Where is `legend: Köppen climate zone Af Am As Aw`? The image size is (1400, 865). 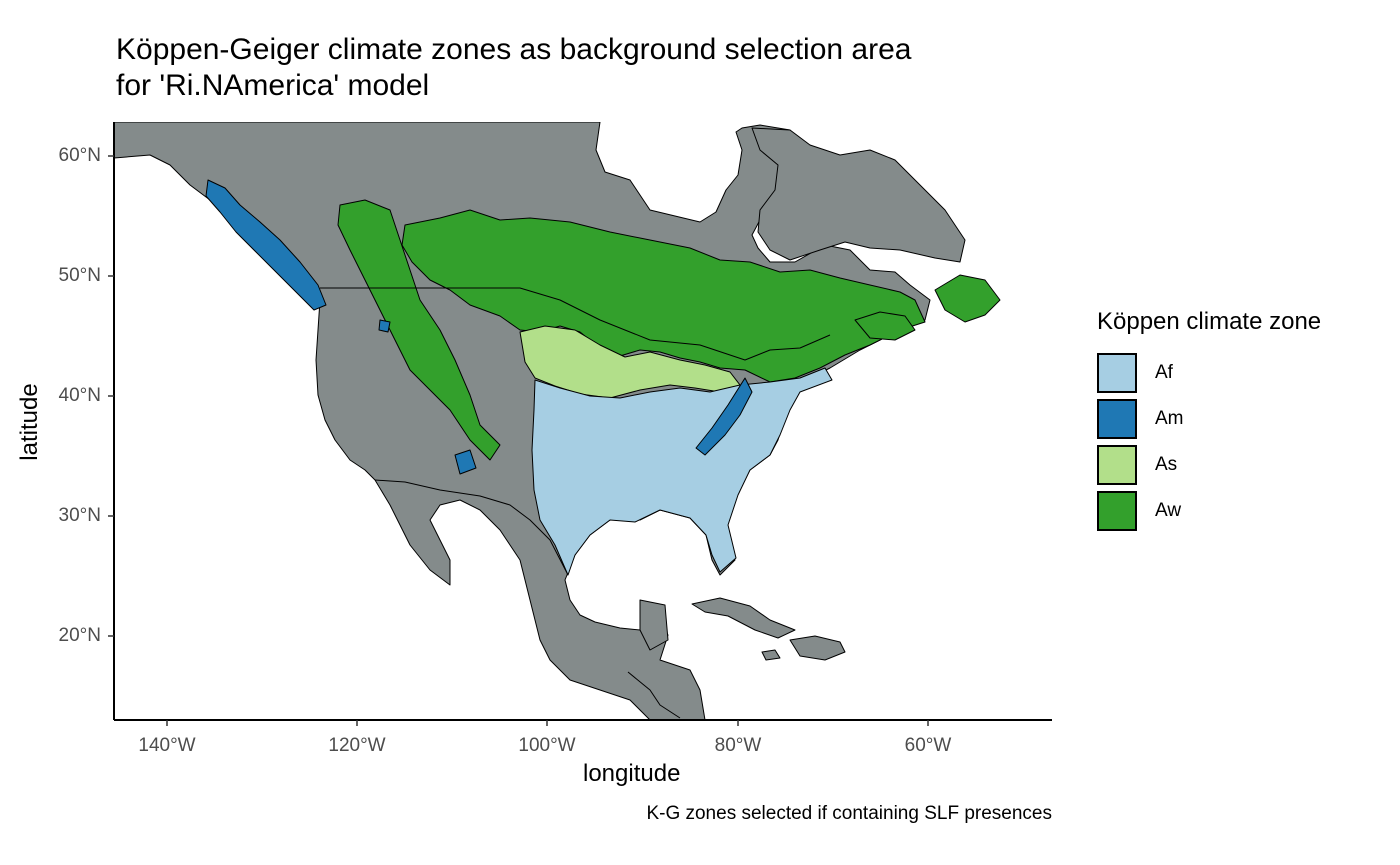 legend: Köppen climate zone Af Am As Aw is located at coordinates (1209, 421).